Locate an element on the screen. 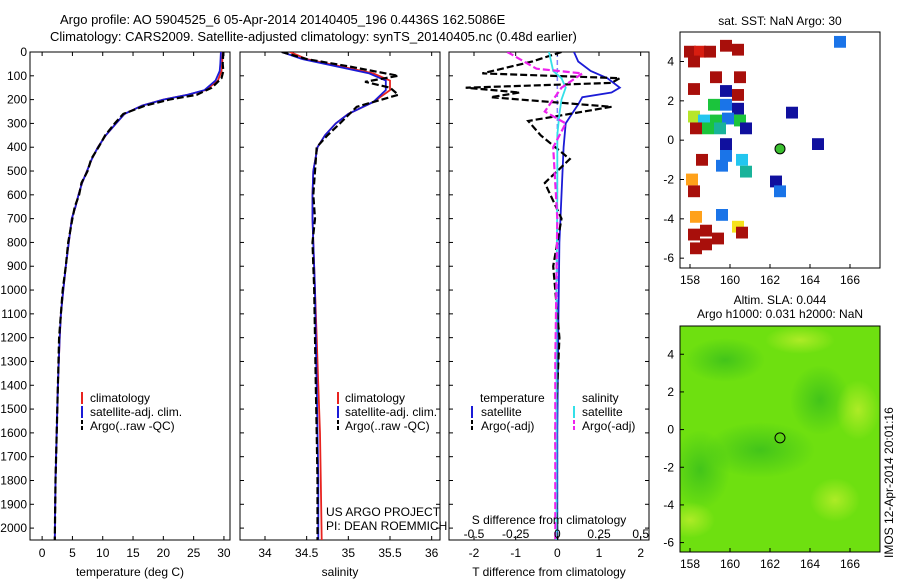  y-tick-label: 200 is located at coordinates (17, 100).